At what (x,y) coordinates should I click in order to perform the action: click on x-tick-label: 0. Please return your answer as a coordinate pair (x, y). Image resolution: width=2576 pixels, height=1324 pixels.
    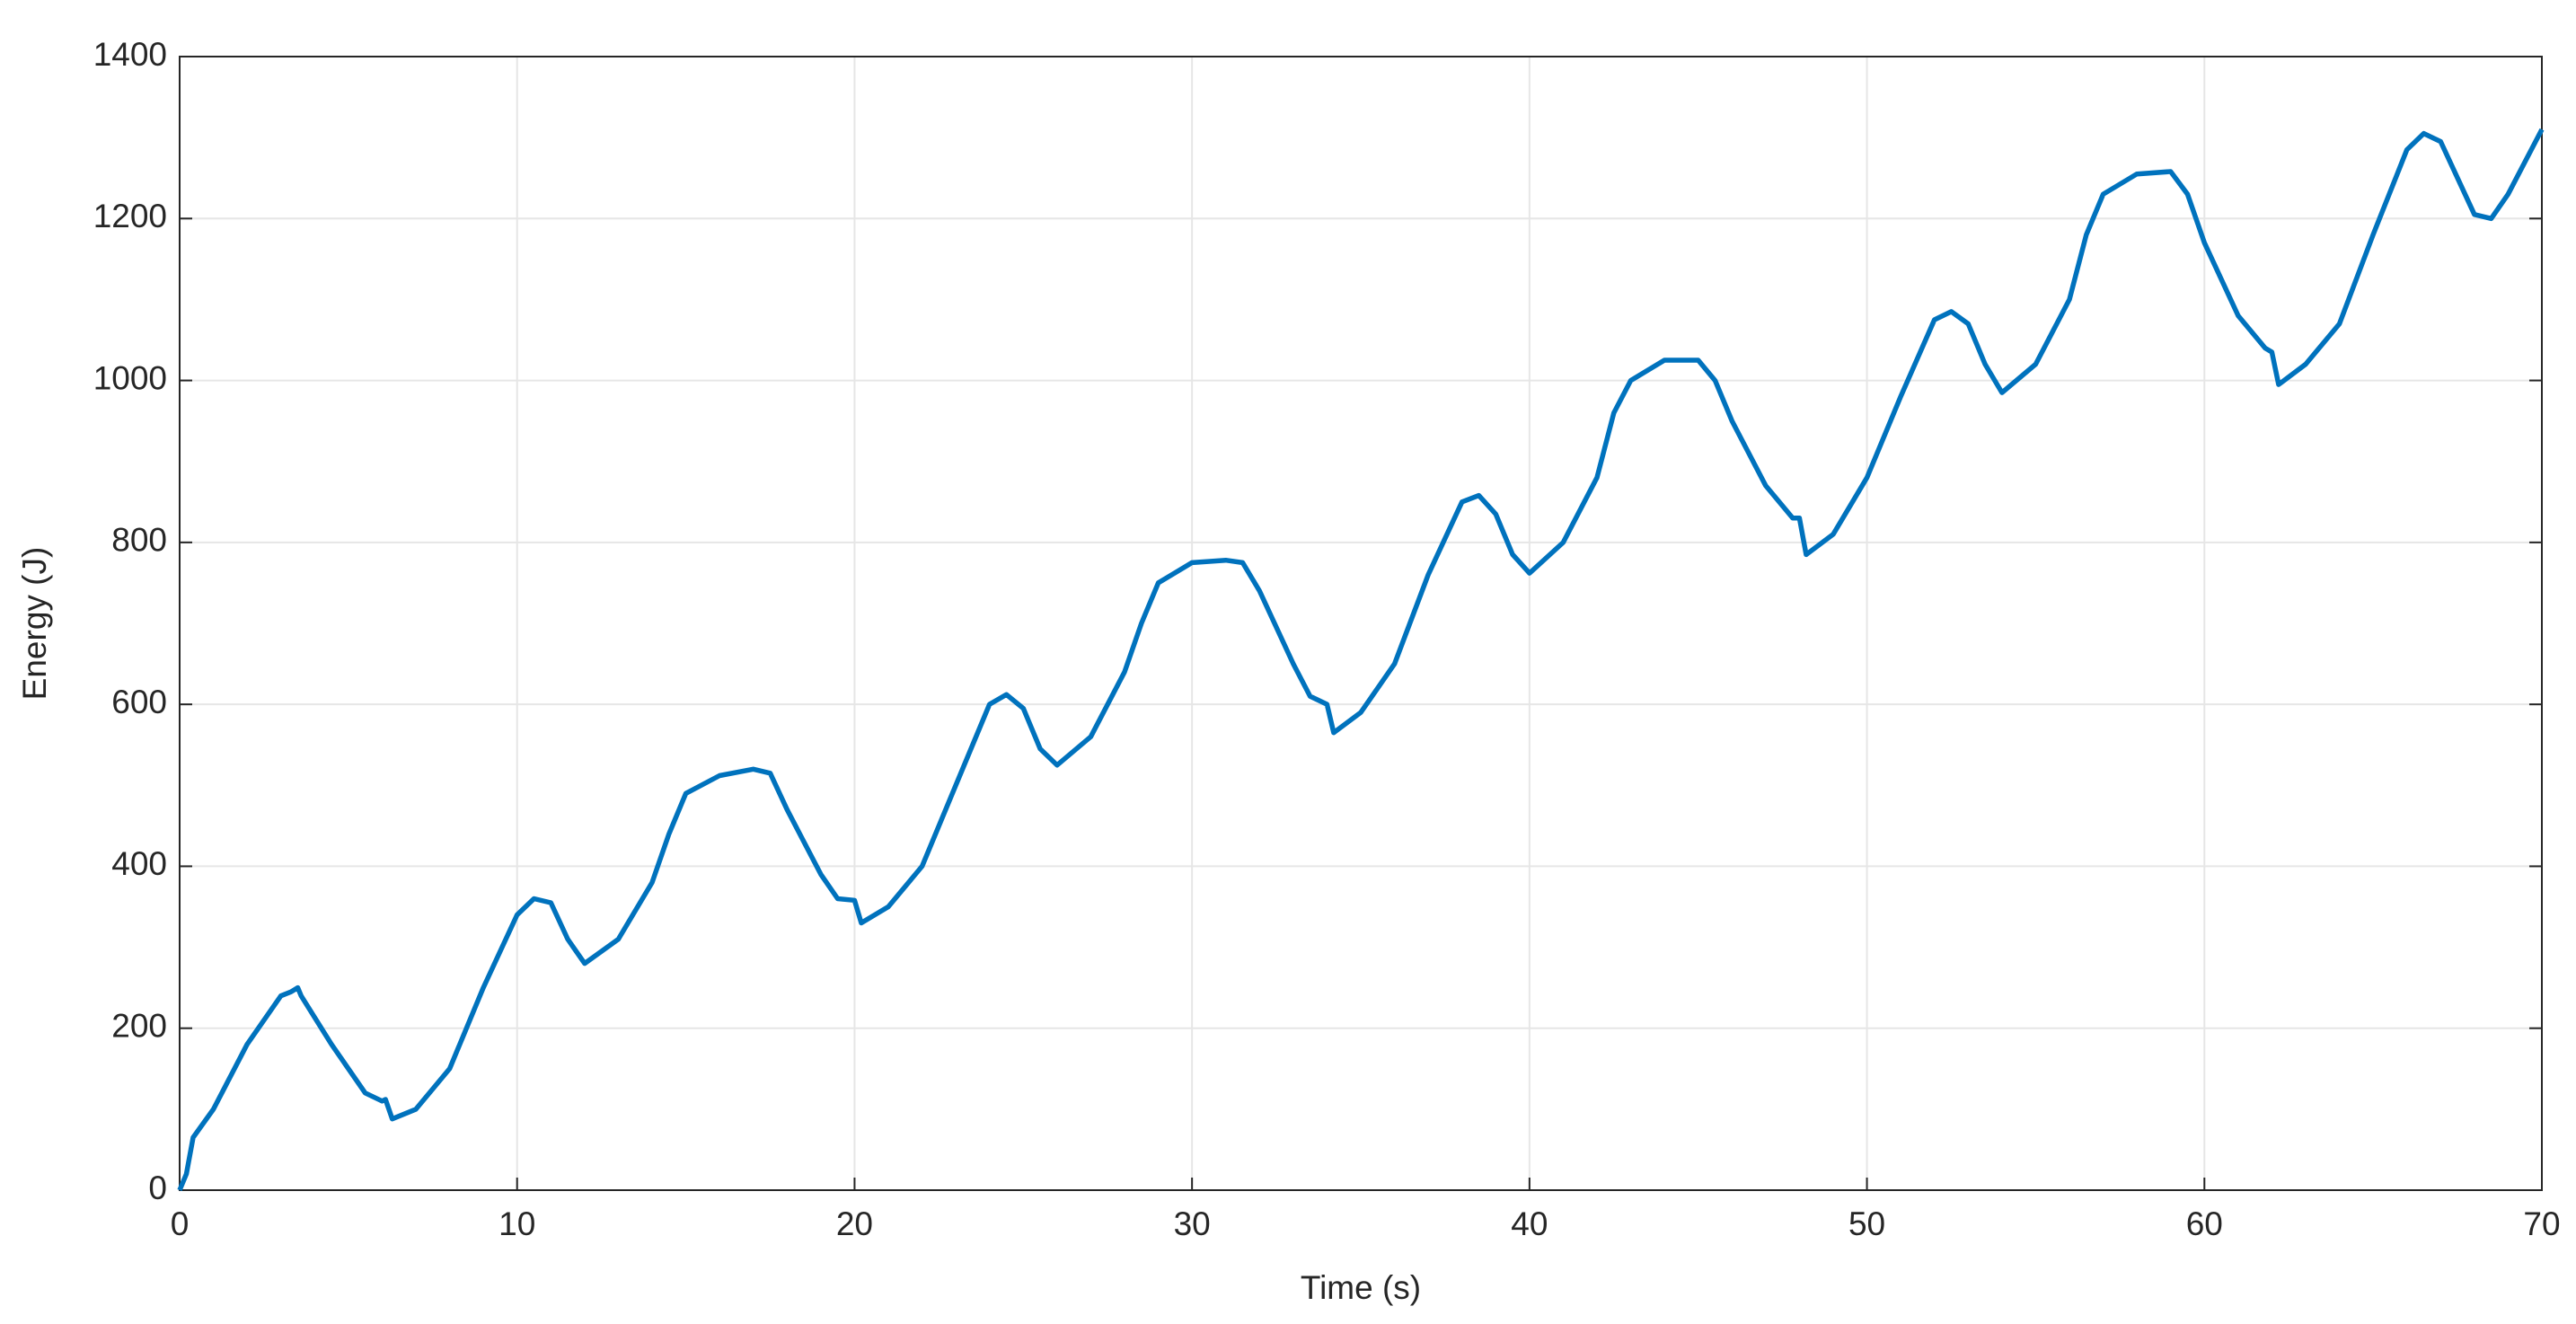
    Looking at the image, I should click on (180, 1223).